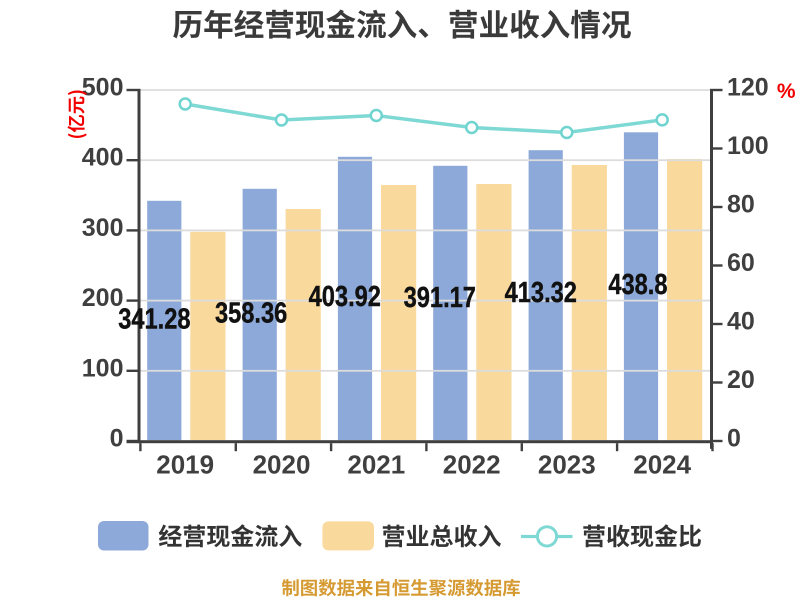 The height and width of the screenshot is (600, 800). What do you see at coordinates (282, 465) in the screenshot?
I see `svg-text: 2020` at bounding box center [282, 465].